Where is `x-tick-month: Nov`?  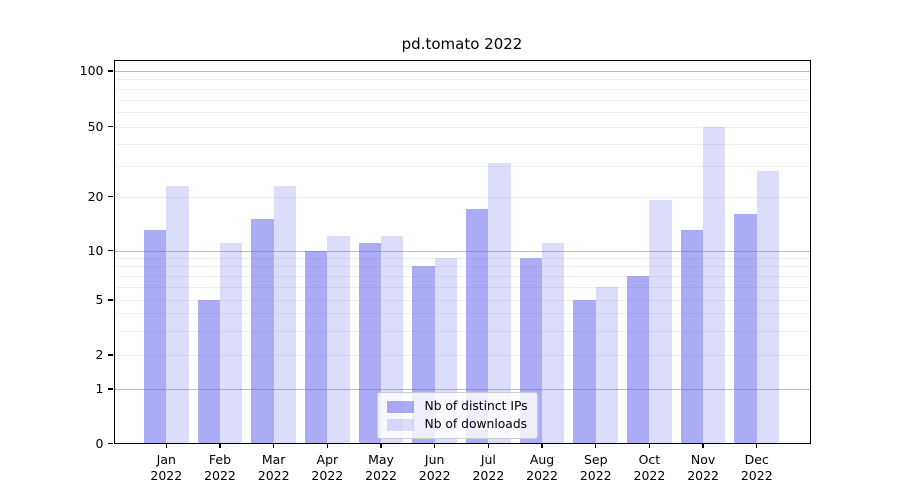
x-tick-month: Nov is located at coordinates (703, 459).